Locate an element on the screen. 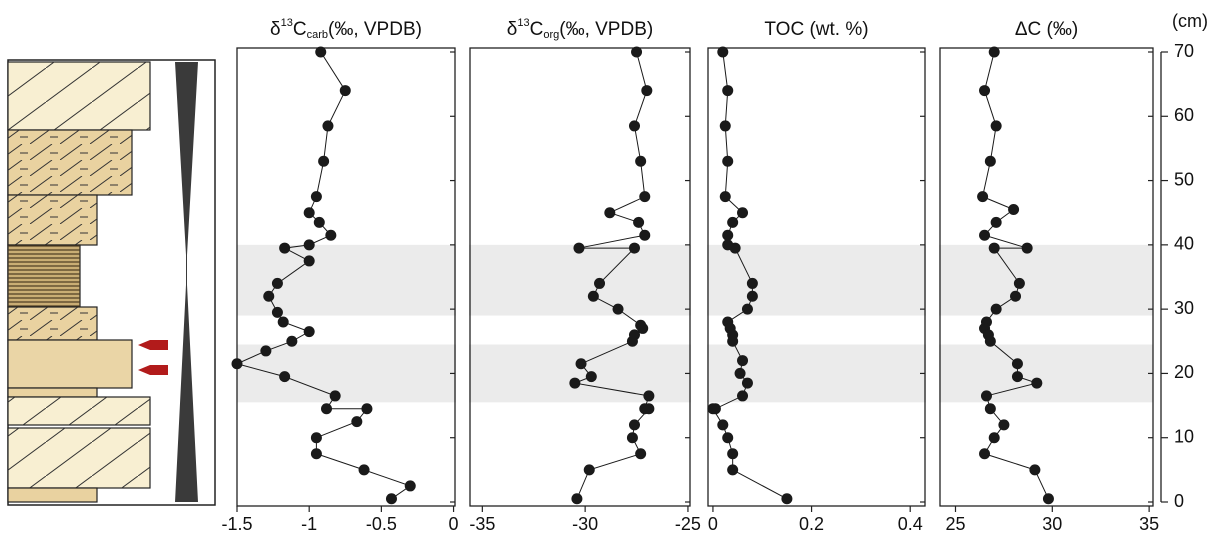 The height and width of the screenshot is (543, 1224). x-tick-label: 0.4 is located at coordinates (910, 524).